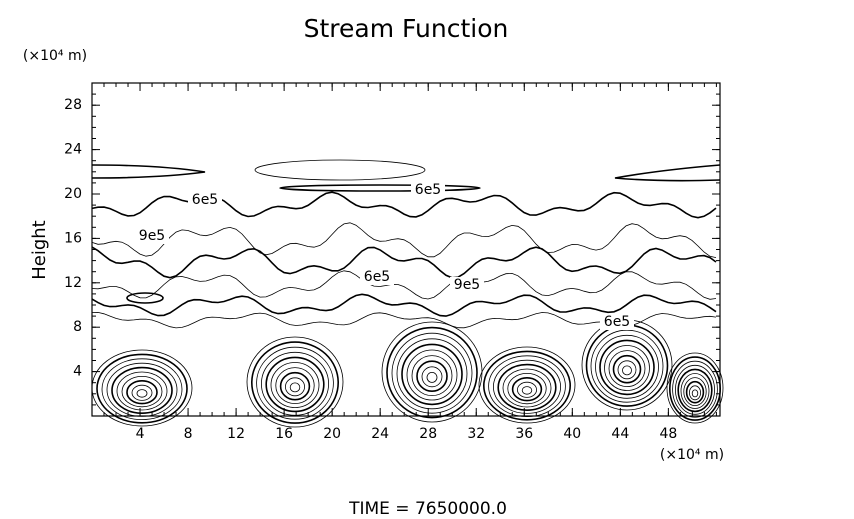 The image size is (854, 519). I want to click on x-unit: (×10⁴ m), so click(692, 455).